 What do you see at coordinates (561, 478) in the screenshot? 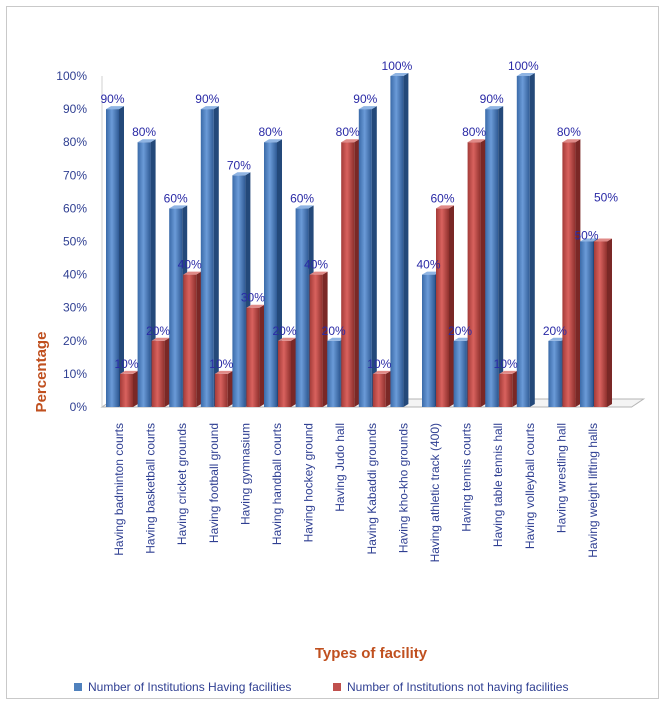
I see `category-label: Having wrestling hall` at bounding box center [561, 478].